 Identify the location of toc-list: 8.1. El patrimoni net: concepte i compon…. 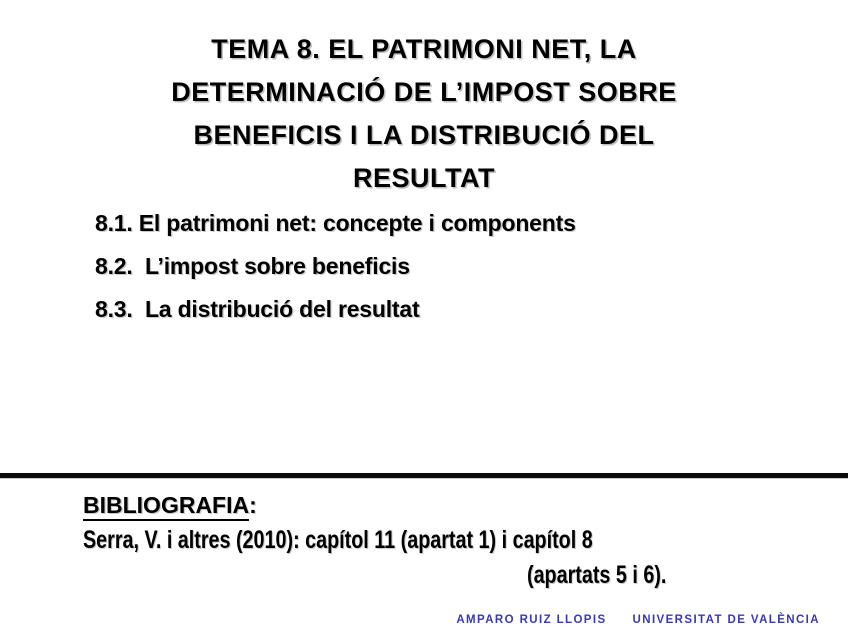
(335, 274).